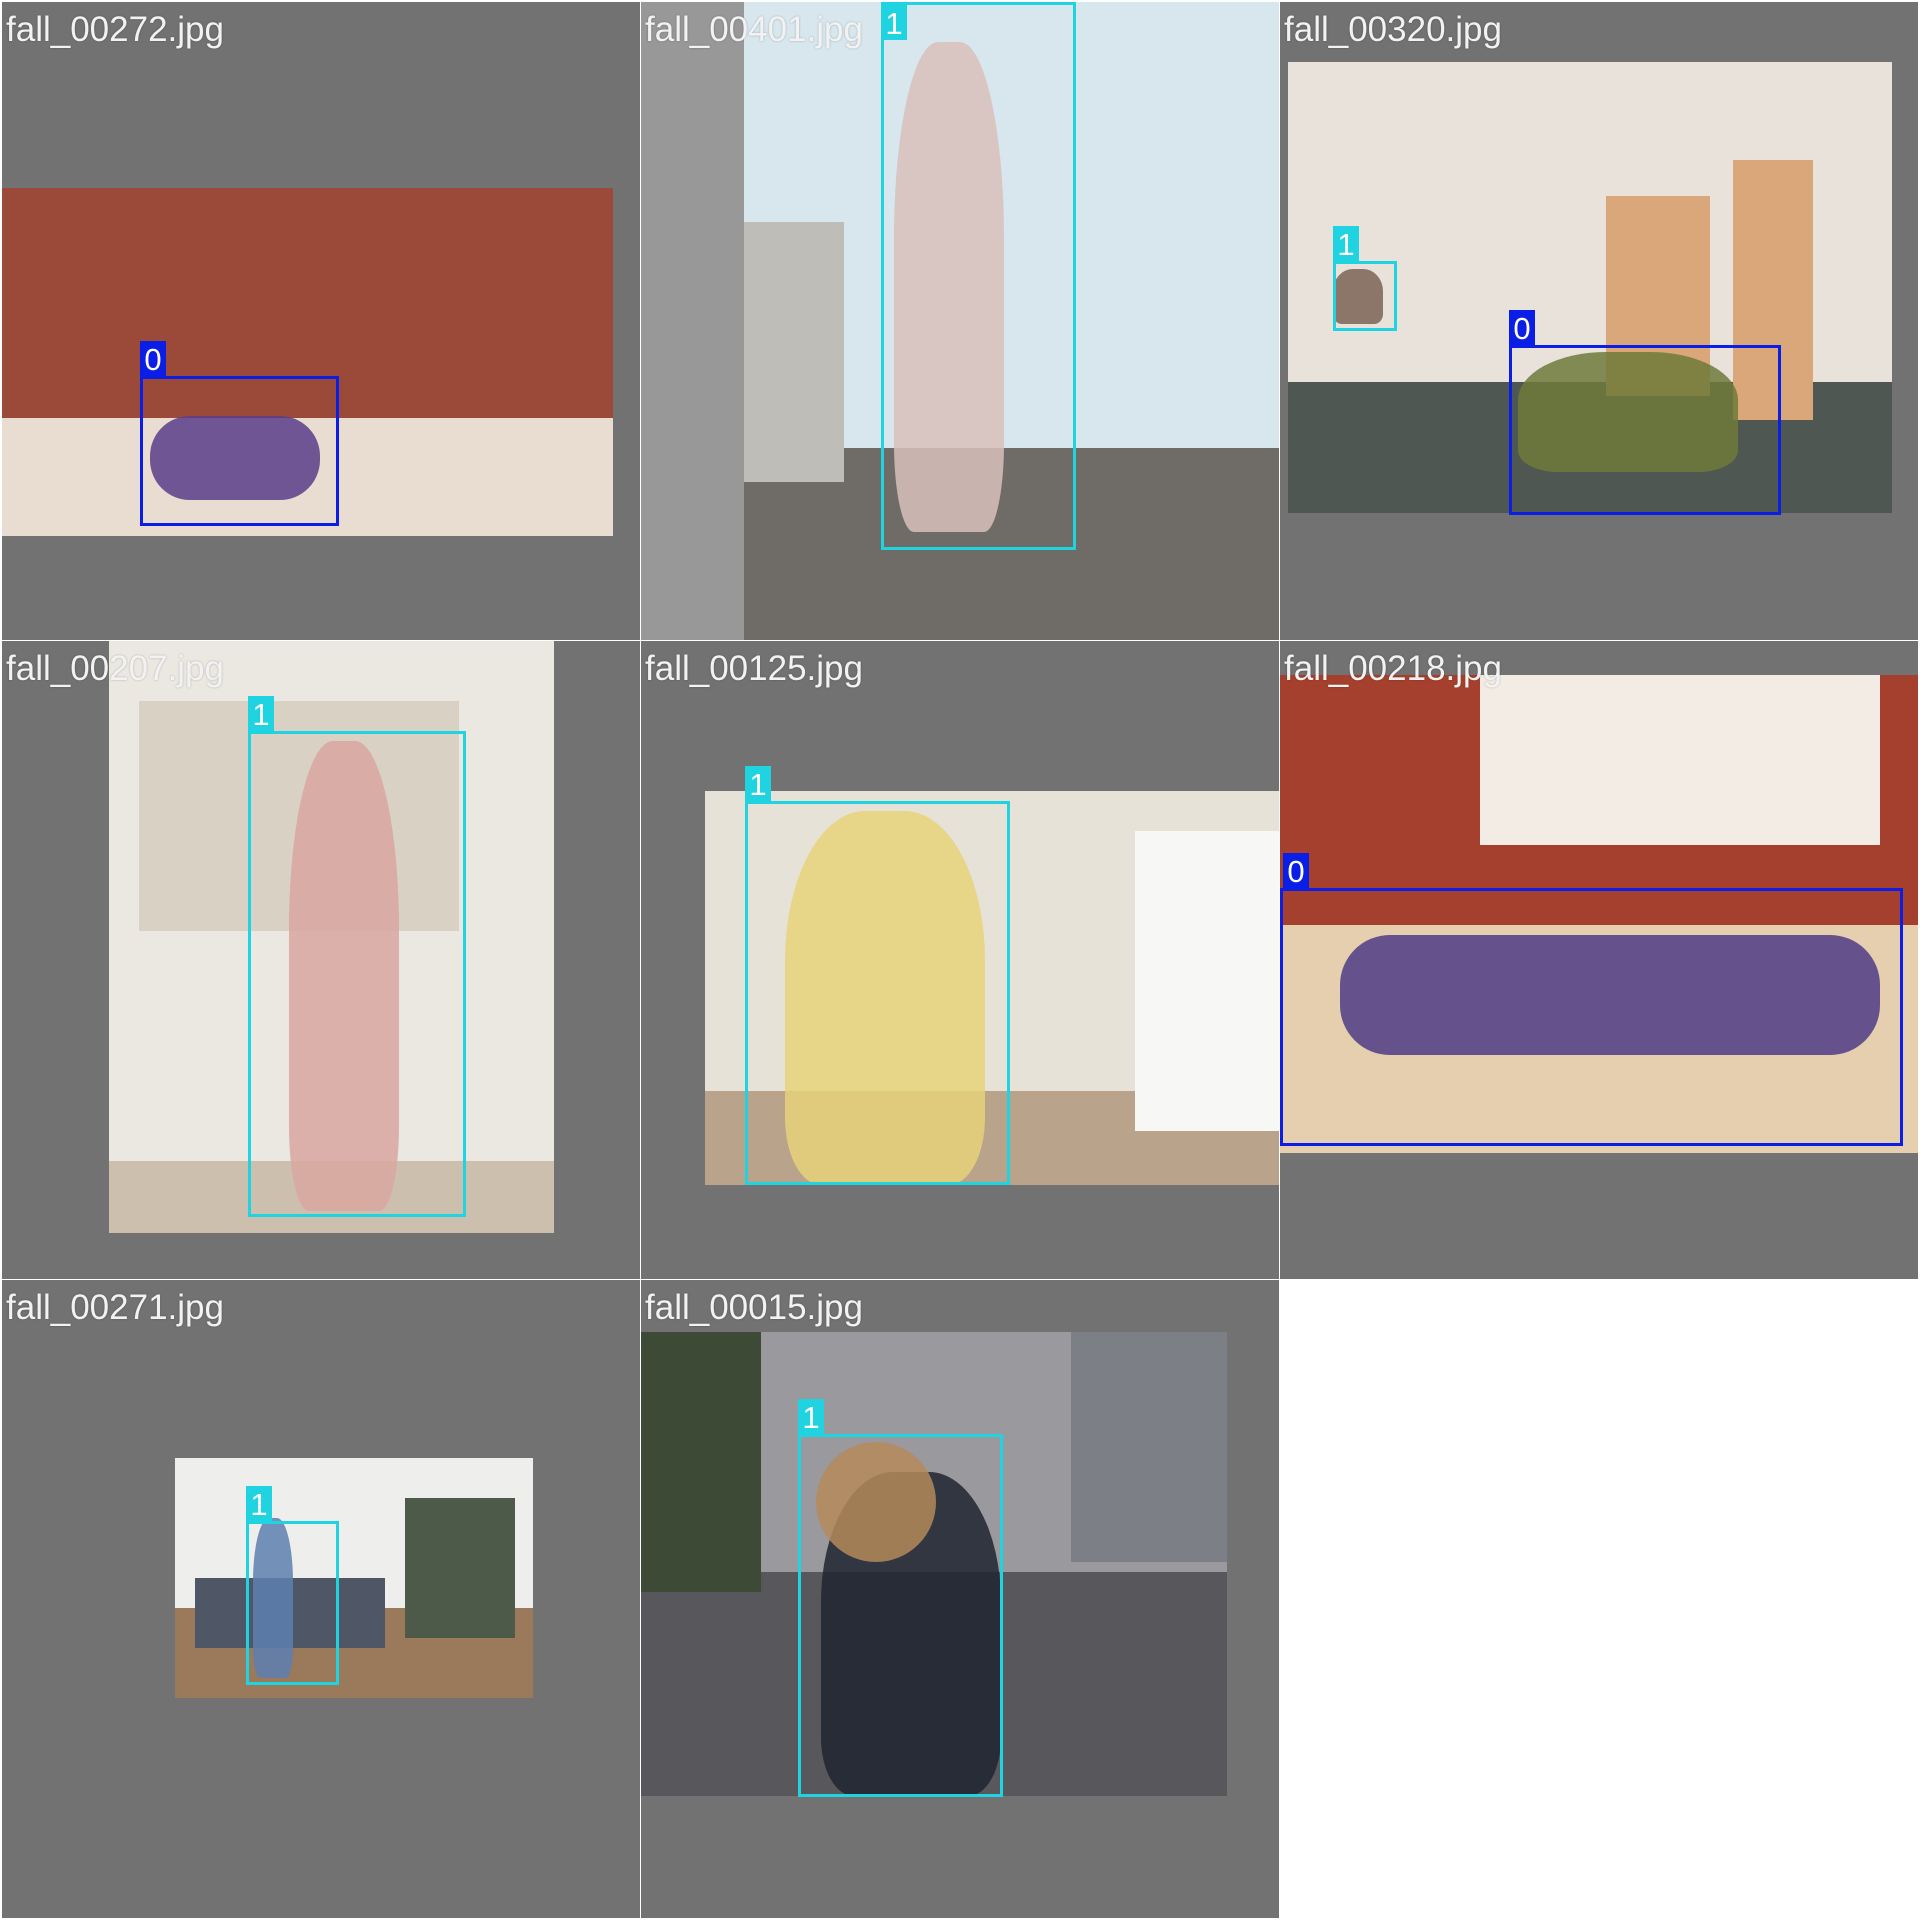  What do you see at coordinates (115, 29) in the screenshot?
I see `tile-filename: fall_00272.jpg` at bounding box center [115, 29].